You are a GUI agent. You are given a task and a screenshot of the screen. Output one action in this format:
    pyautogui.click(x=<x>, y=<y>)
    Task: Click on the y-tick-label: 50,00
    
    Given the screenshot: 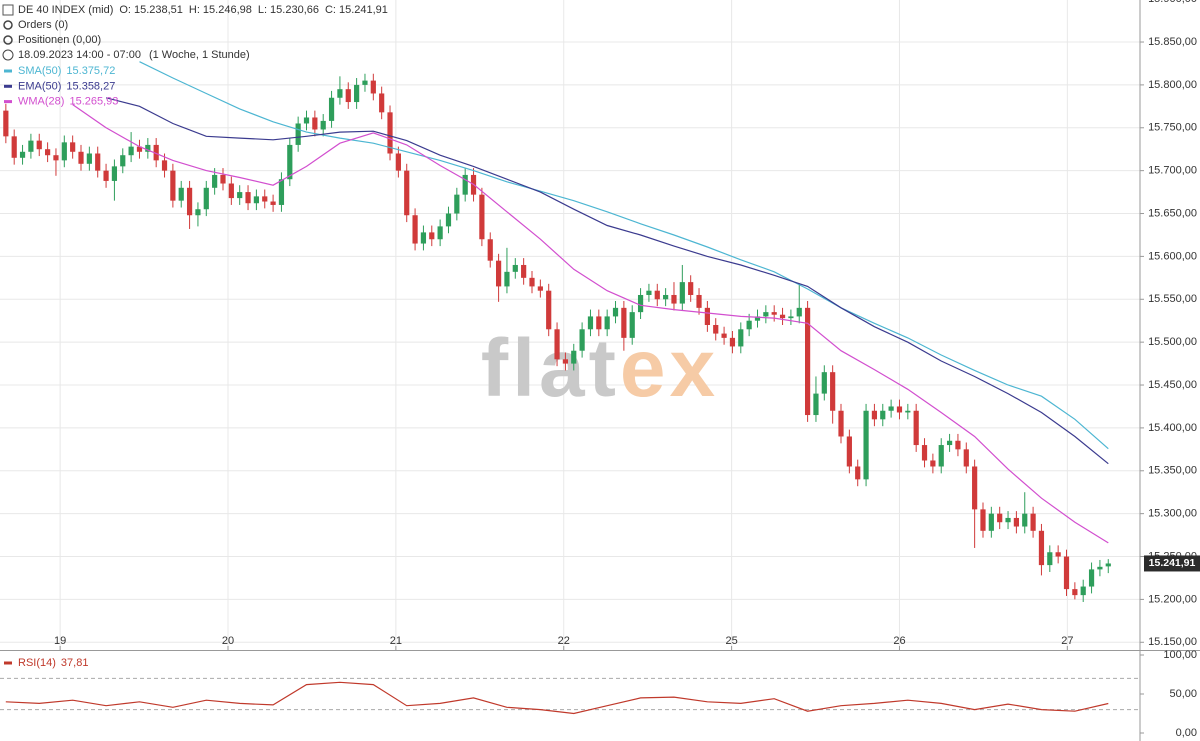 What is the action you would take?
    pyautogui.click(x=1183, y=694)
    